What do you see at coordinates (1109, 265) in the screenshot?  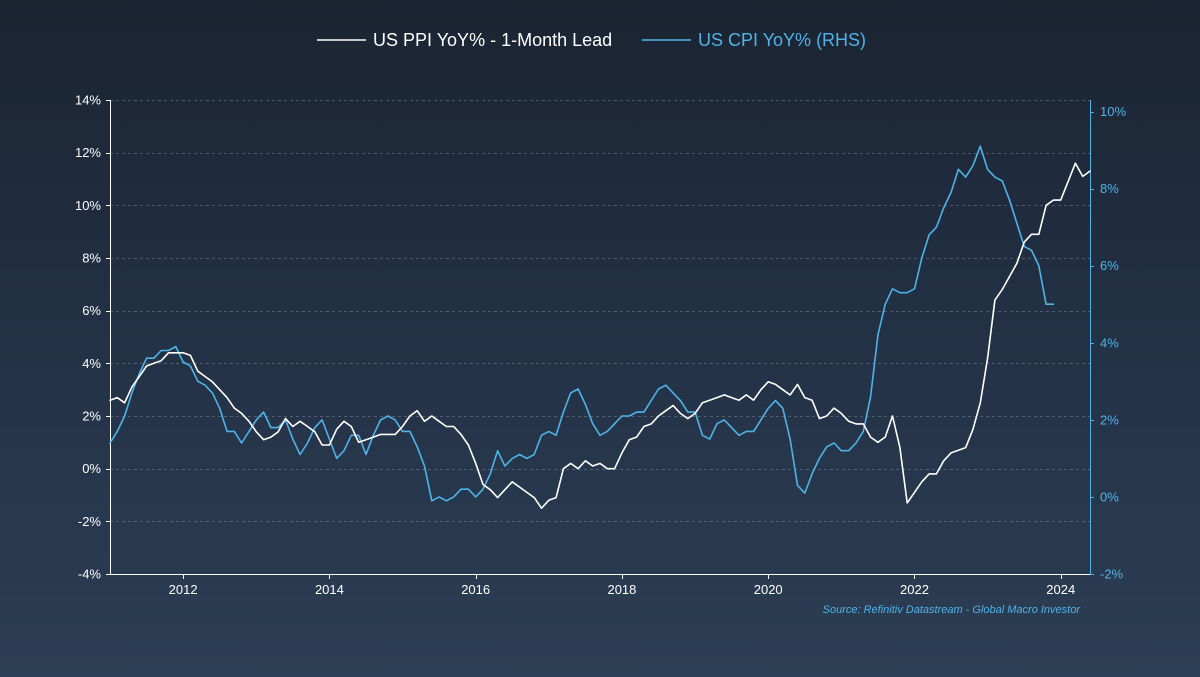 I see `y-right-tick-label: 6%` at bounding box center [1109, 265].